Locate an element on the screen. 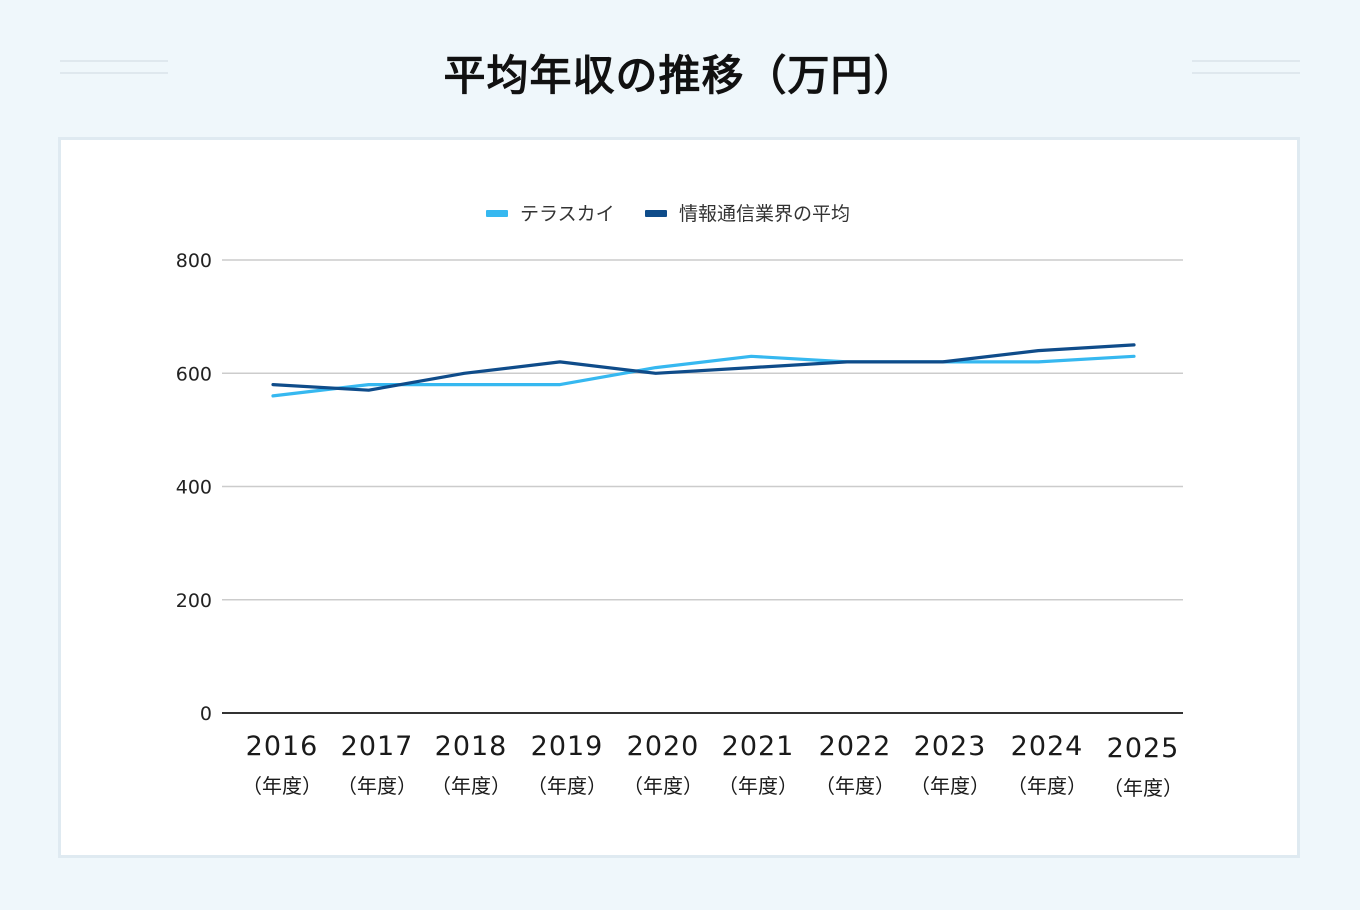 The image size is (1360, 910). x-tick-label: 2024 （年度） is located at coordinates (1047, 765).